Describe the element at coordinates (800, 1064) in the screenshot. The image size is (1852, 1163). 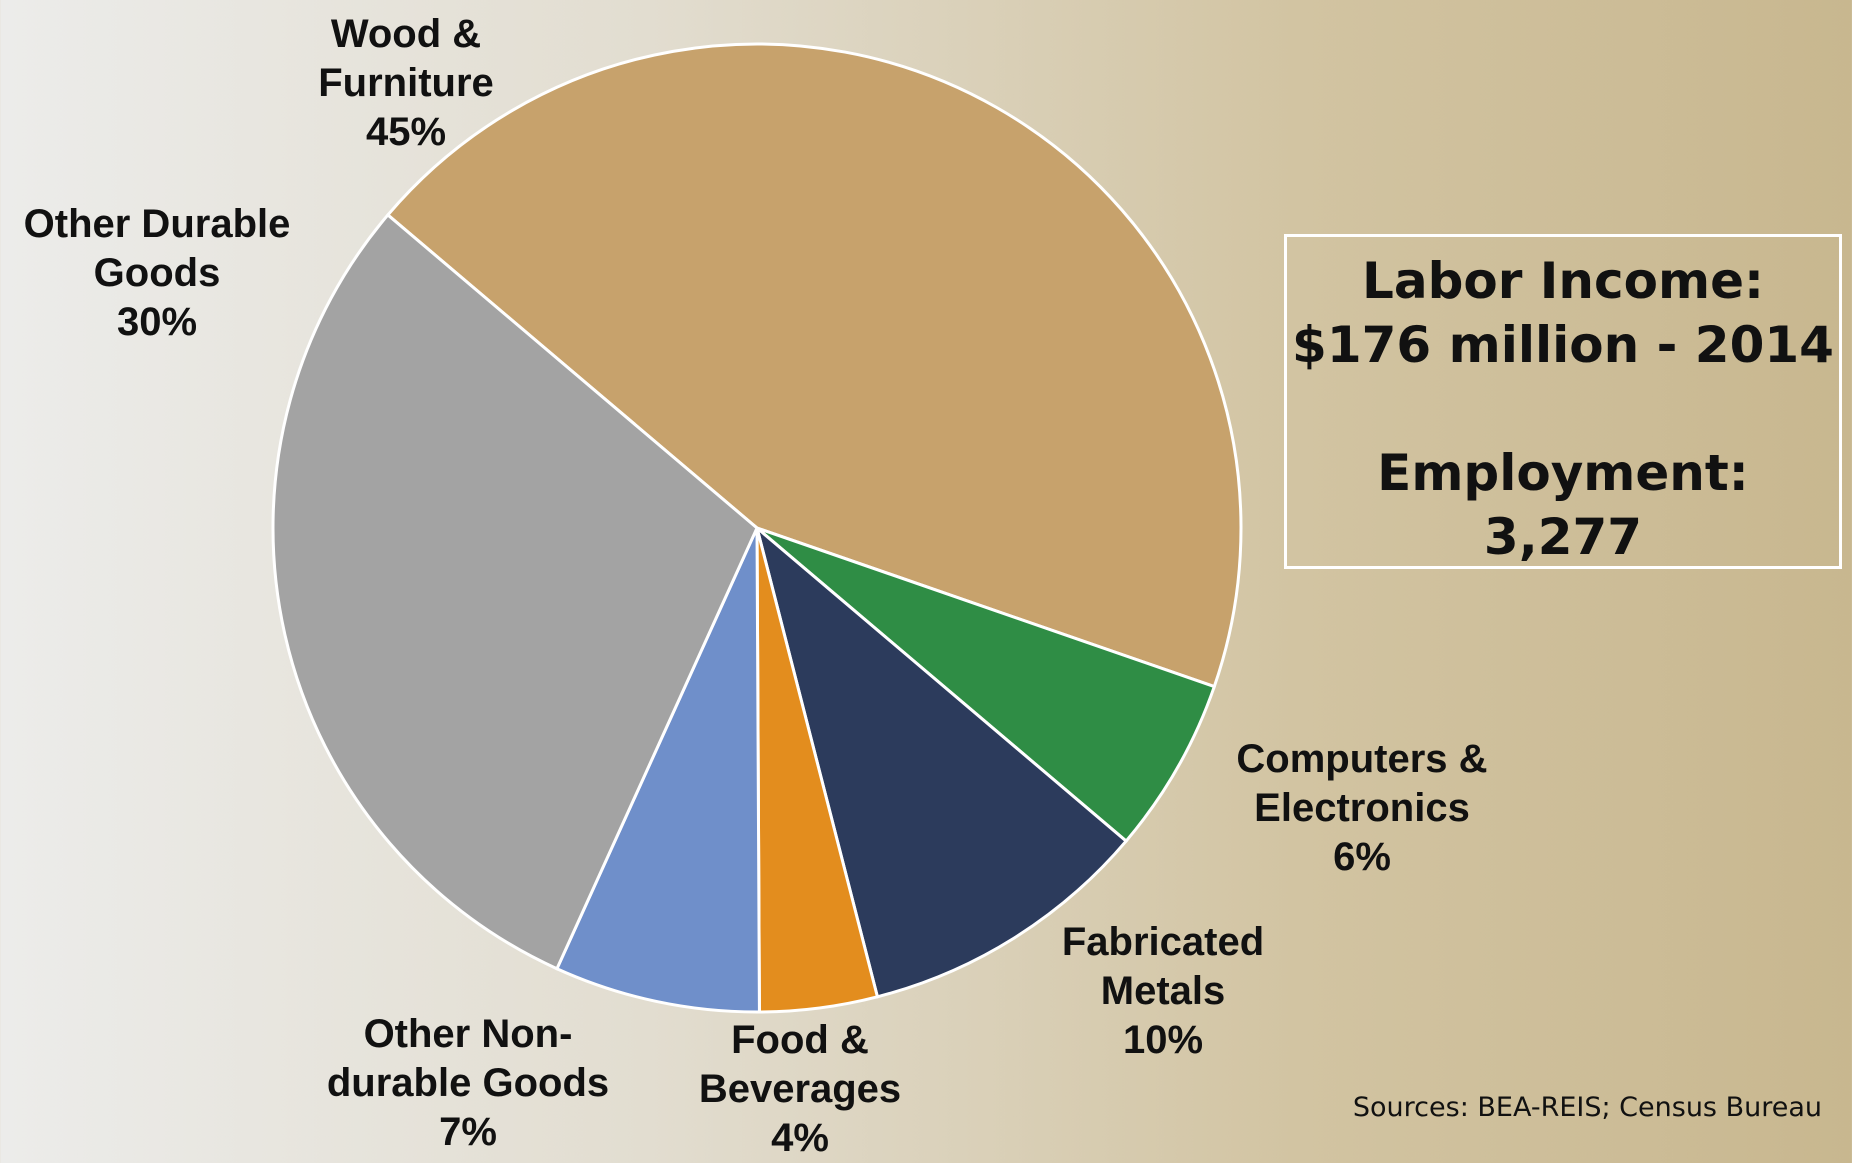
I see `category-label: Food & Beverages` at that location.